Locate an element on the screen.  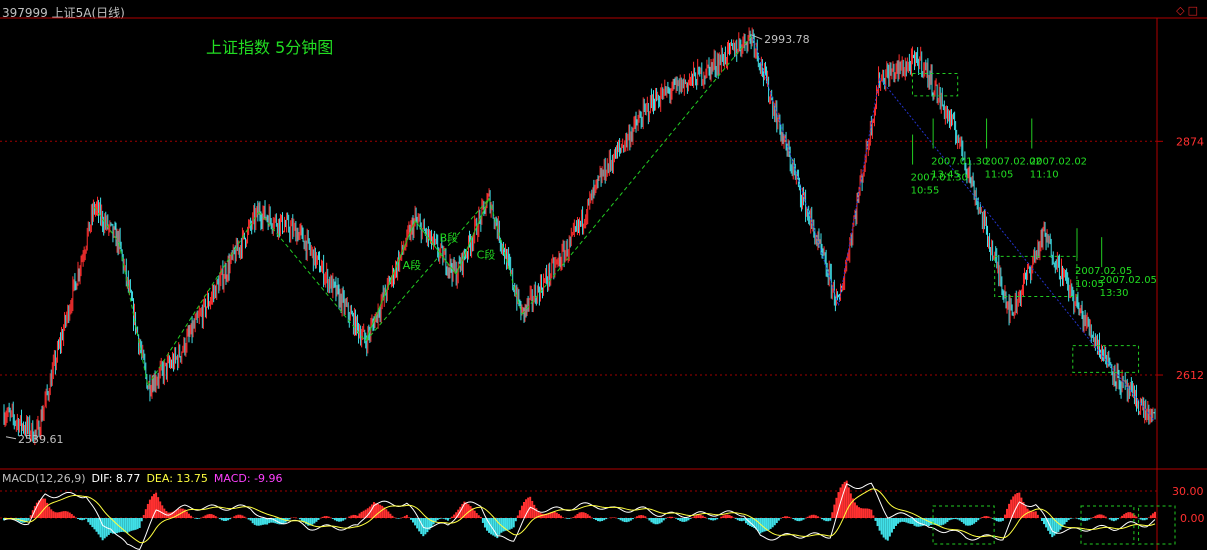
annotation-time: 10:05 is located at coordinates (1089, 284).